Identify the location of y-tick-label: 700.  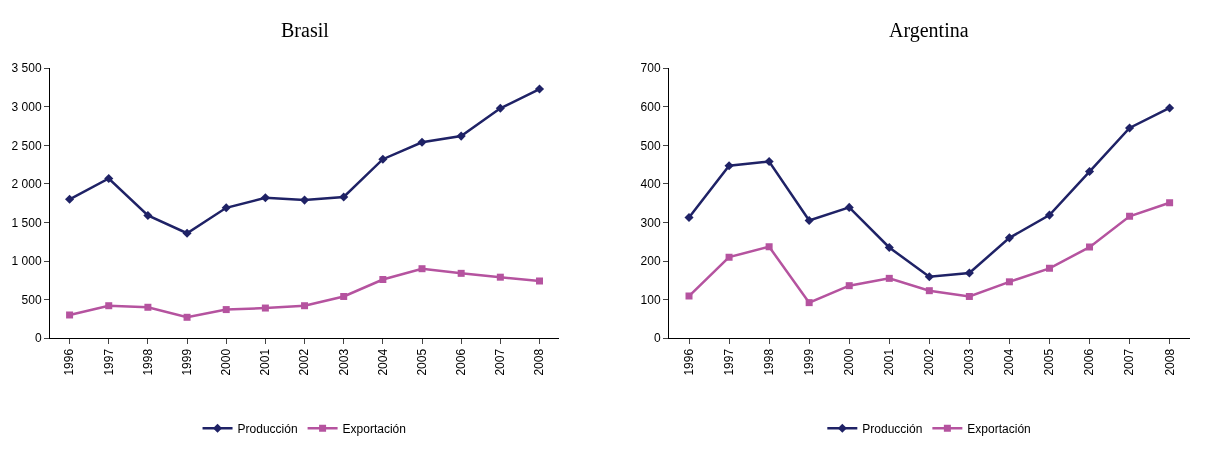
(650, 68).